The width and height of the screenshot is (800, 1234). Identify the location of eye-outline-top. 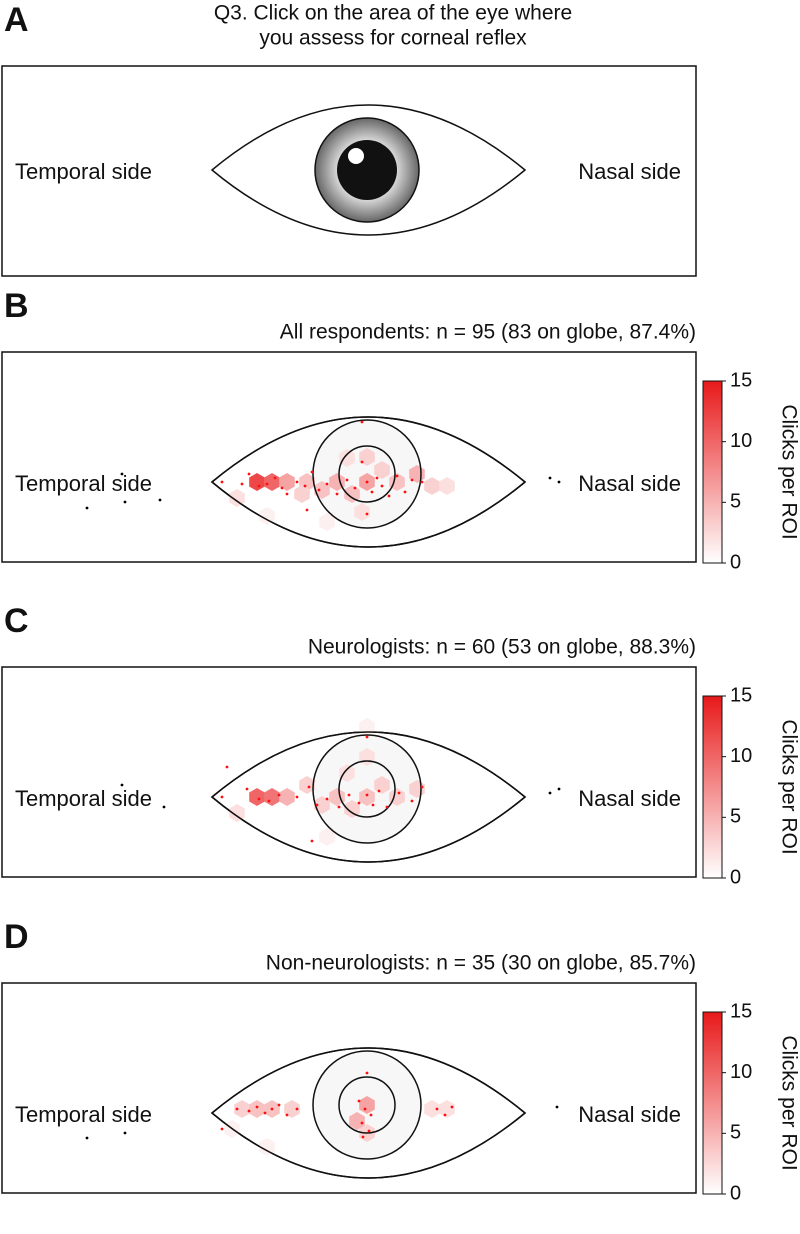
(368, 1113).